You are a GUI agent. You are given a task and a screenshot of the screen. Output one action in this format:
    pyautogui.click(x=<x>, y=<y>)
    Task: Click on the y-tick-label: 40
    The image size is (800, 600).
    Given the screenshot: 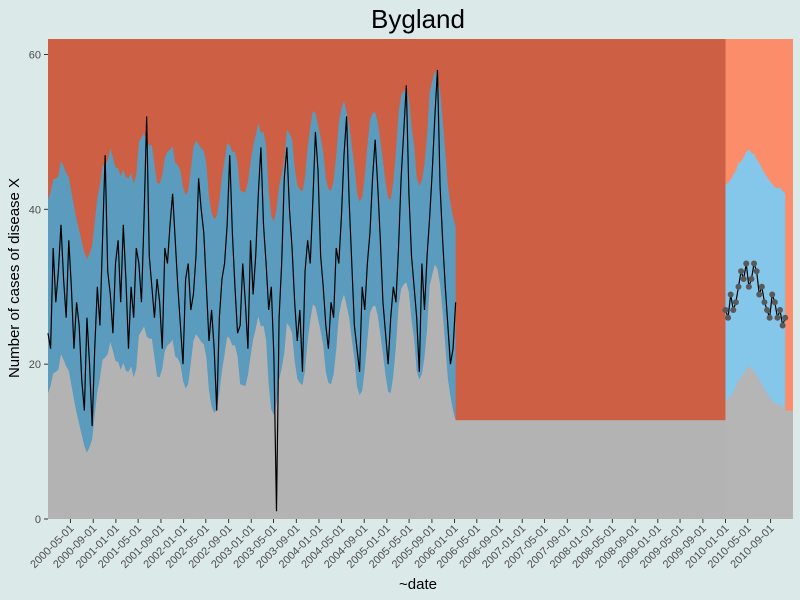 What is the action you would take?
    pyautogui.click(x=35, y=210)
    